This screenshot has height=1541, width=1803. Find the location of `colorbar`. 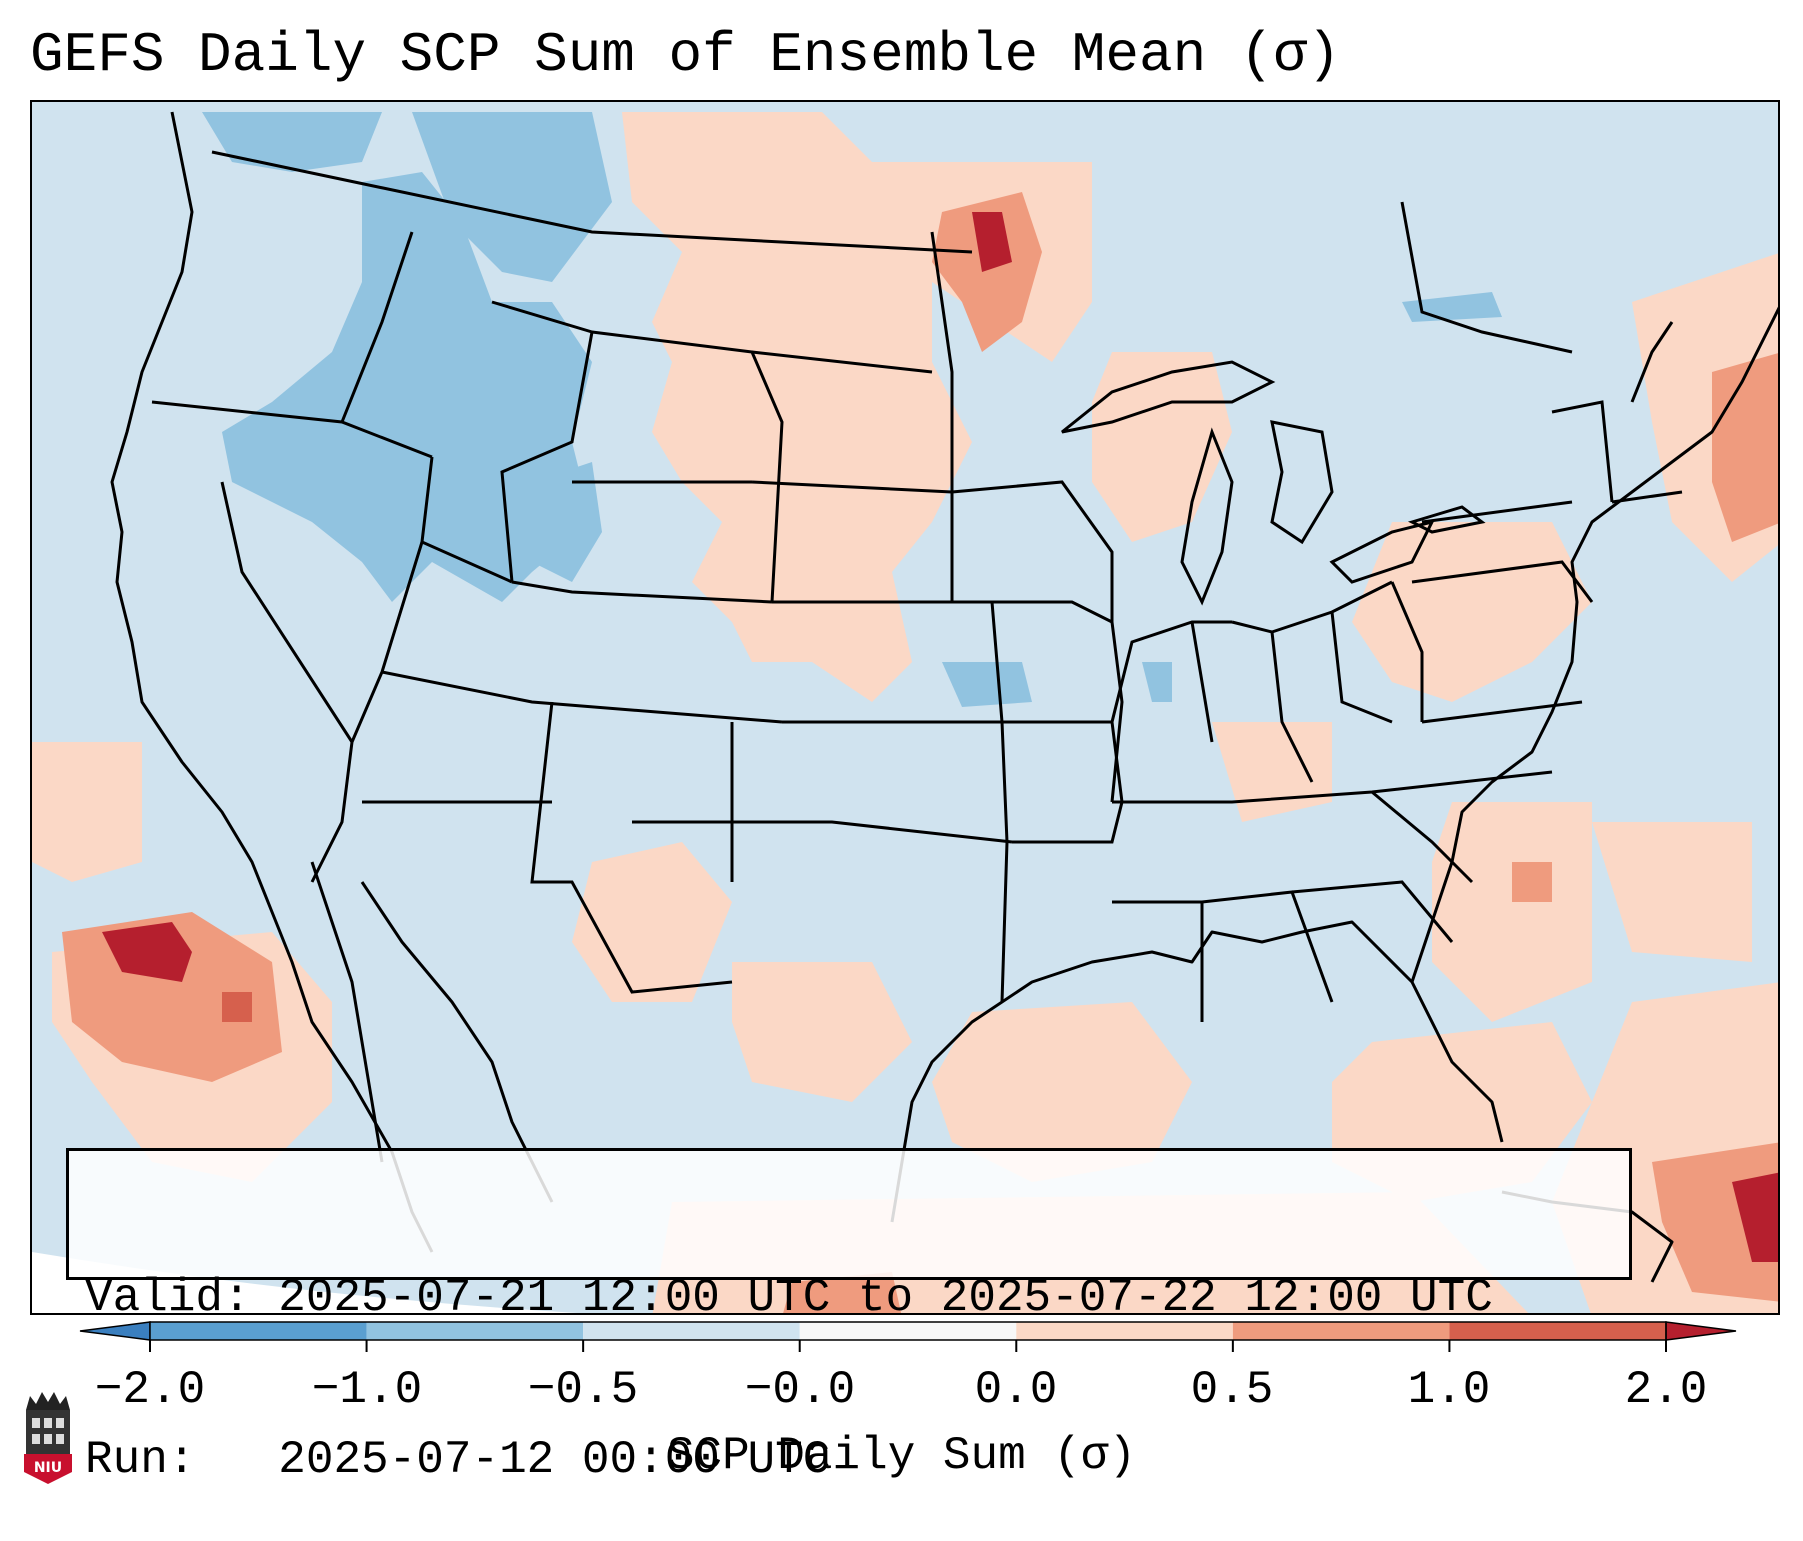

colorbar is located at coordinates (908, 1336).